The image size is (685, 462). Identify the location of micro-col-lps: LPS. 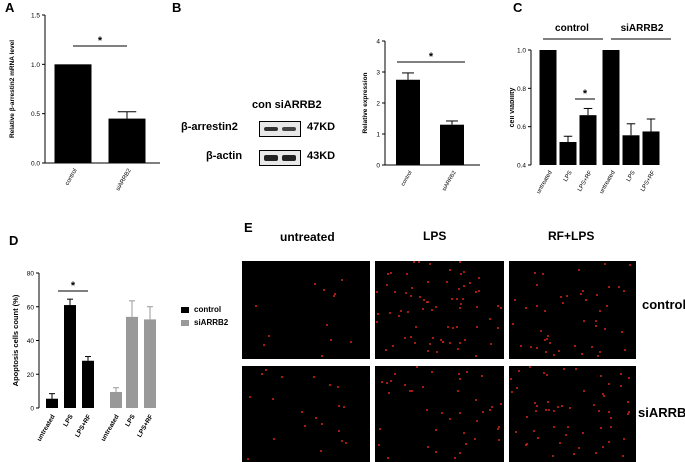
(435, 236).